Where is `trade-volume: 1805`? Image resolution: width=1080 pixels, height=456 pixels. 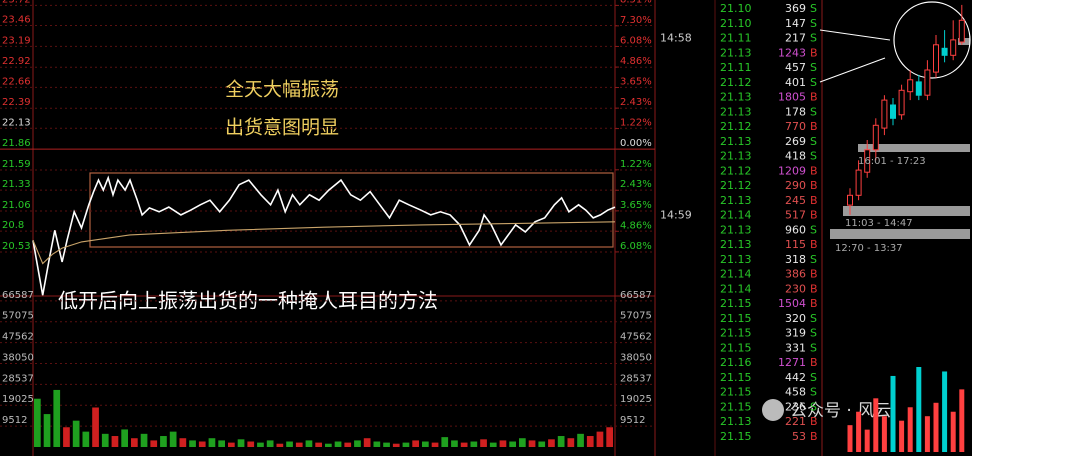 trade-volume: 1805 is located at coordinates (792, 97).